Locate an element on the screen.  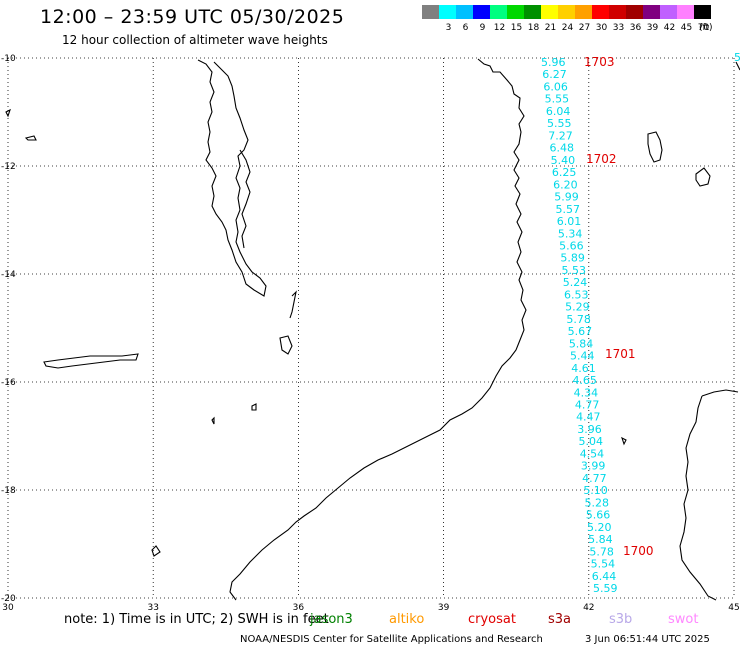
color-scale-label: 3 is located at coordinates (448, 28).